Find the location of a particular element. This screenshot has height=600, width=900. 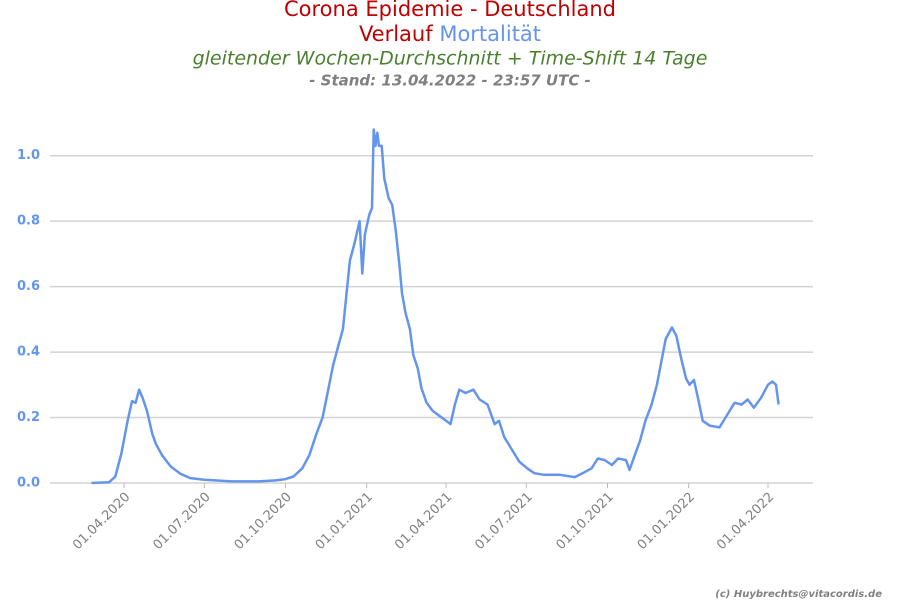

y-tick-label: 0.4 is located at coordinates (28, 352).